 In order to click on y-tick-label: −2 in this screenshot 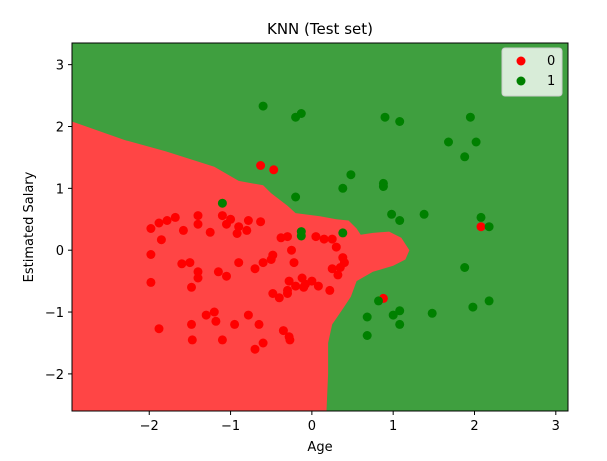, I will do `click(54, 375)`.